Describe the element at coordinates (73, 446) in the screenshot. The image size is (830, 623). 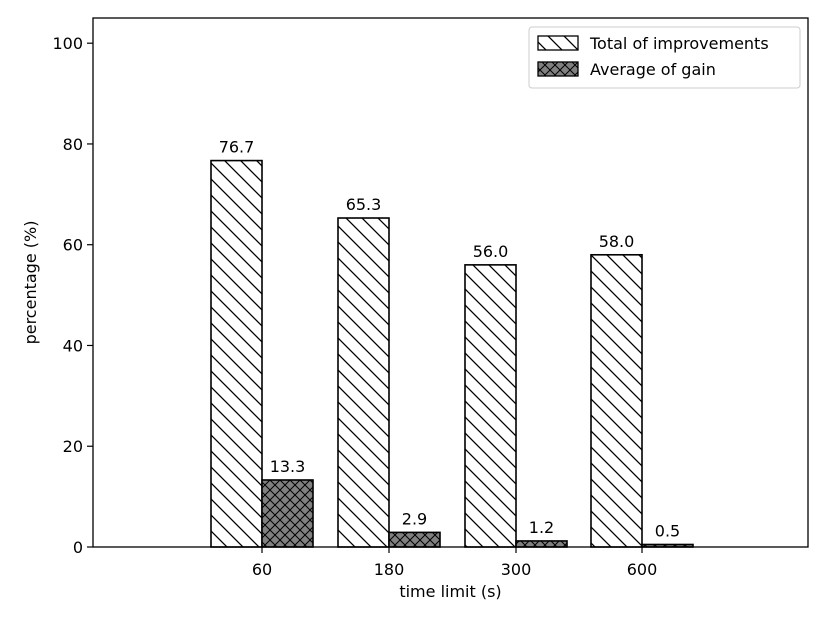
I see `y-tick-label: 20` at that location.